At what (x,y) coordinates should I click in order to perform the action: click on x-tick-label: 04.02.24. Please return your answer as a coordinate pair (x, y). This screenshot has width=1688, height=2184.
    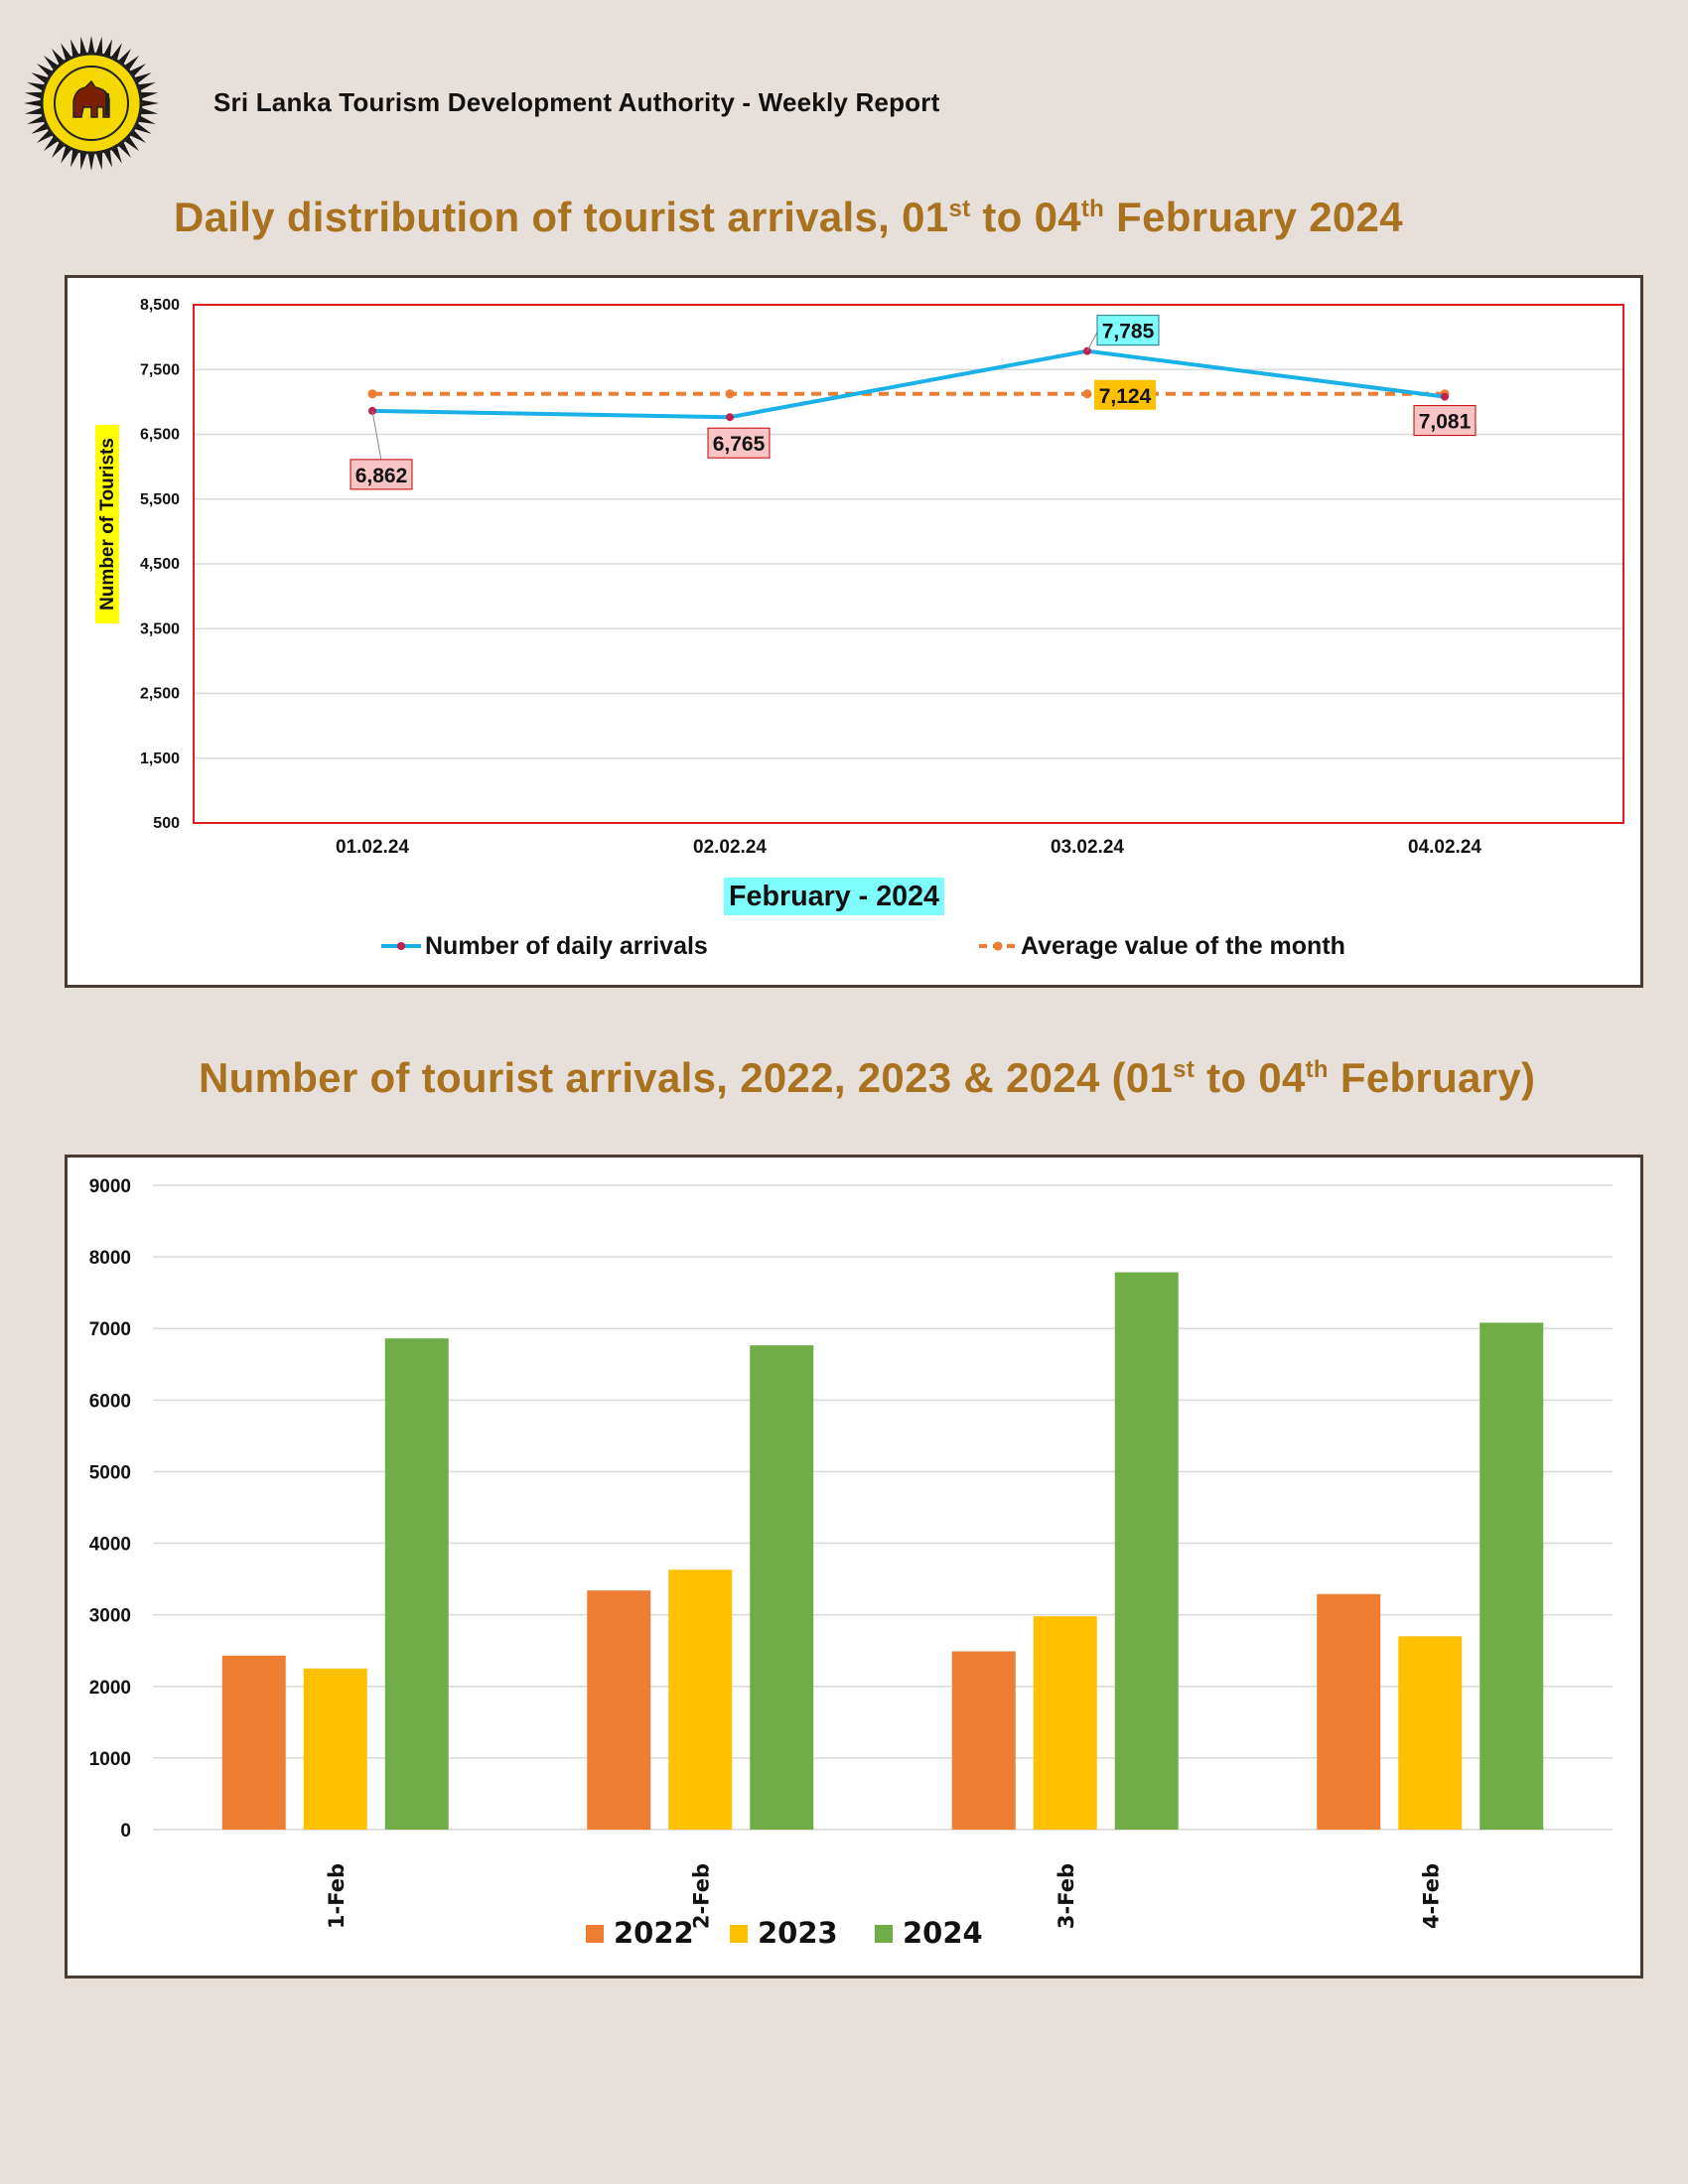
    Looking at the image, I should click on (1444, 847).